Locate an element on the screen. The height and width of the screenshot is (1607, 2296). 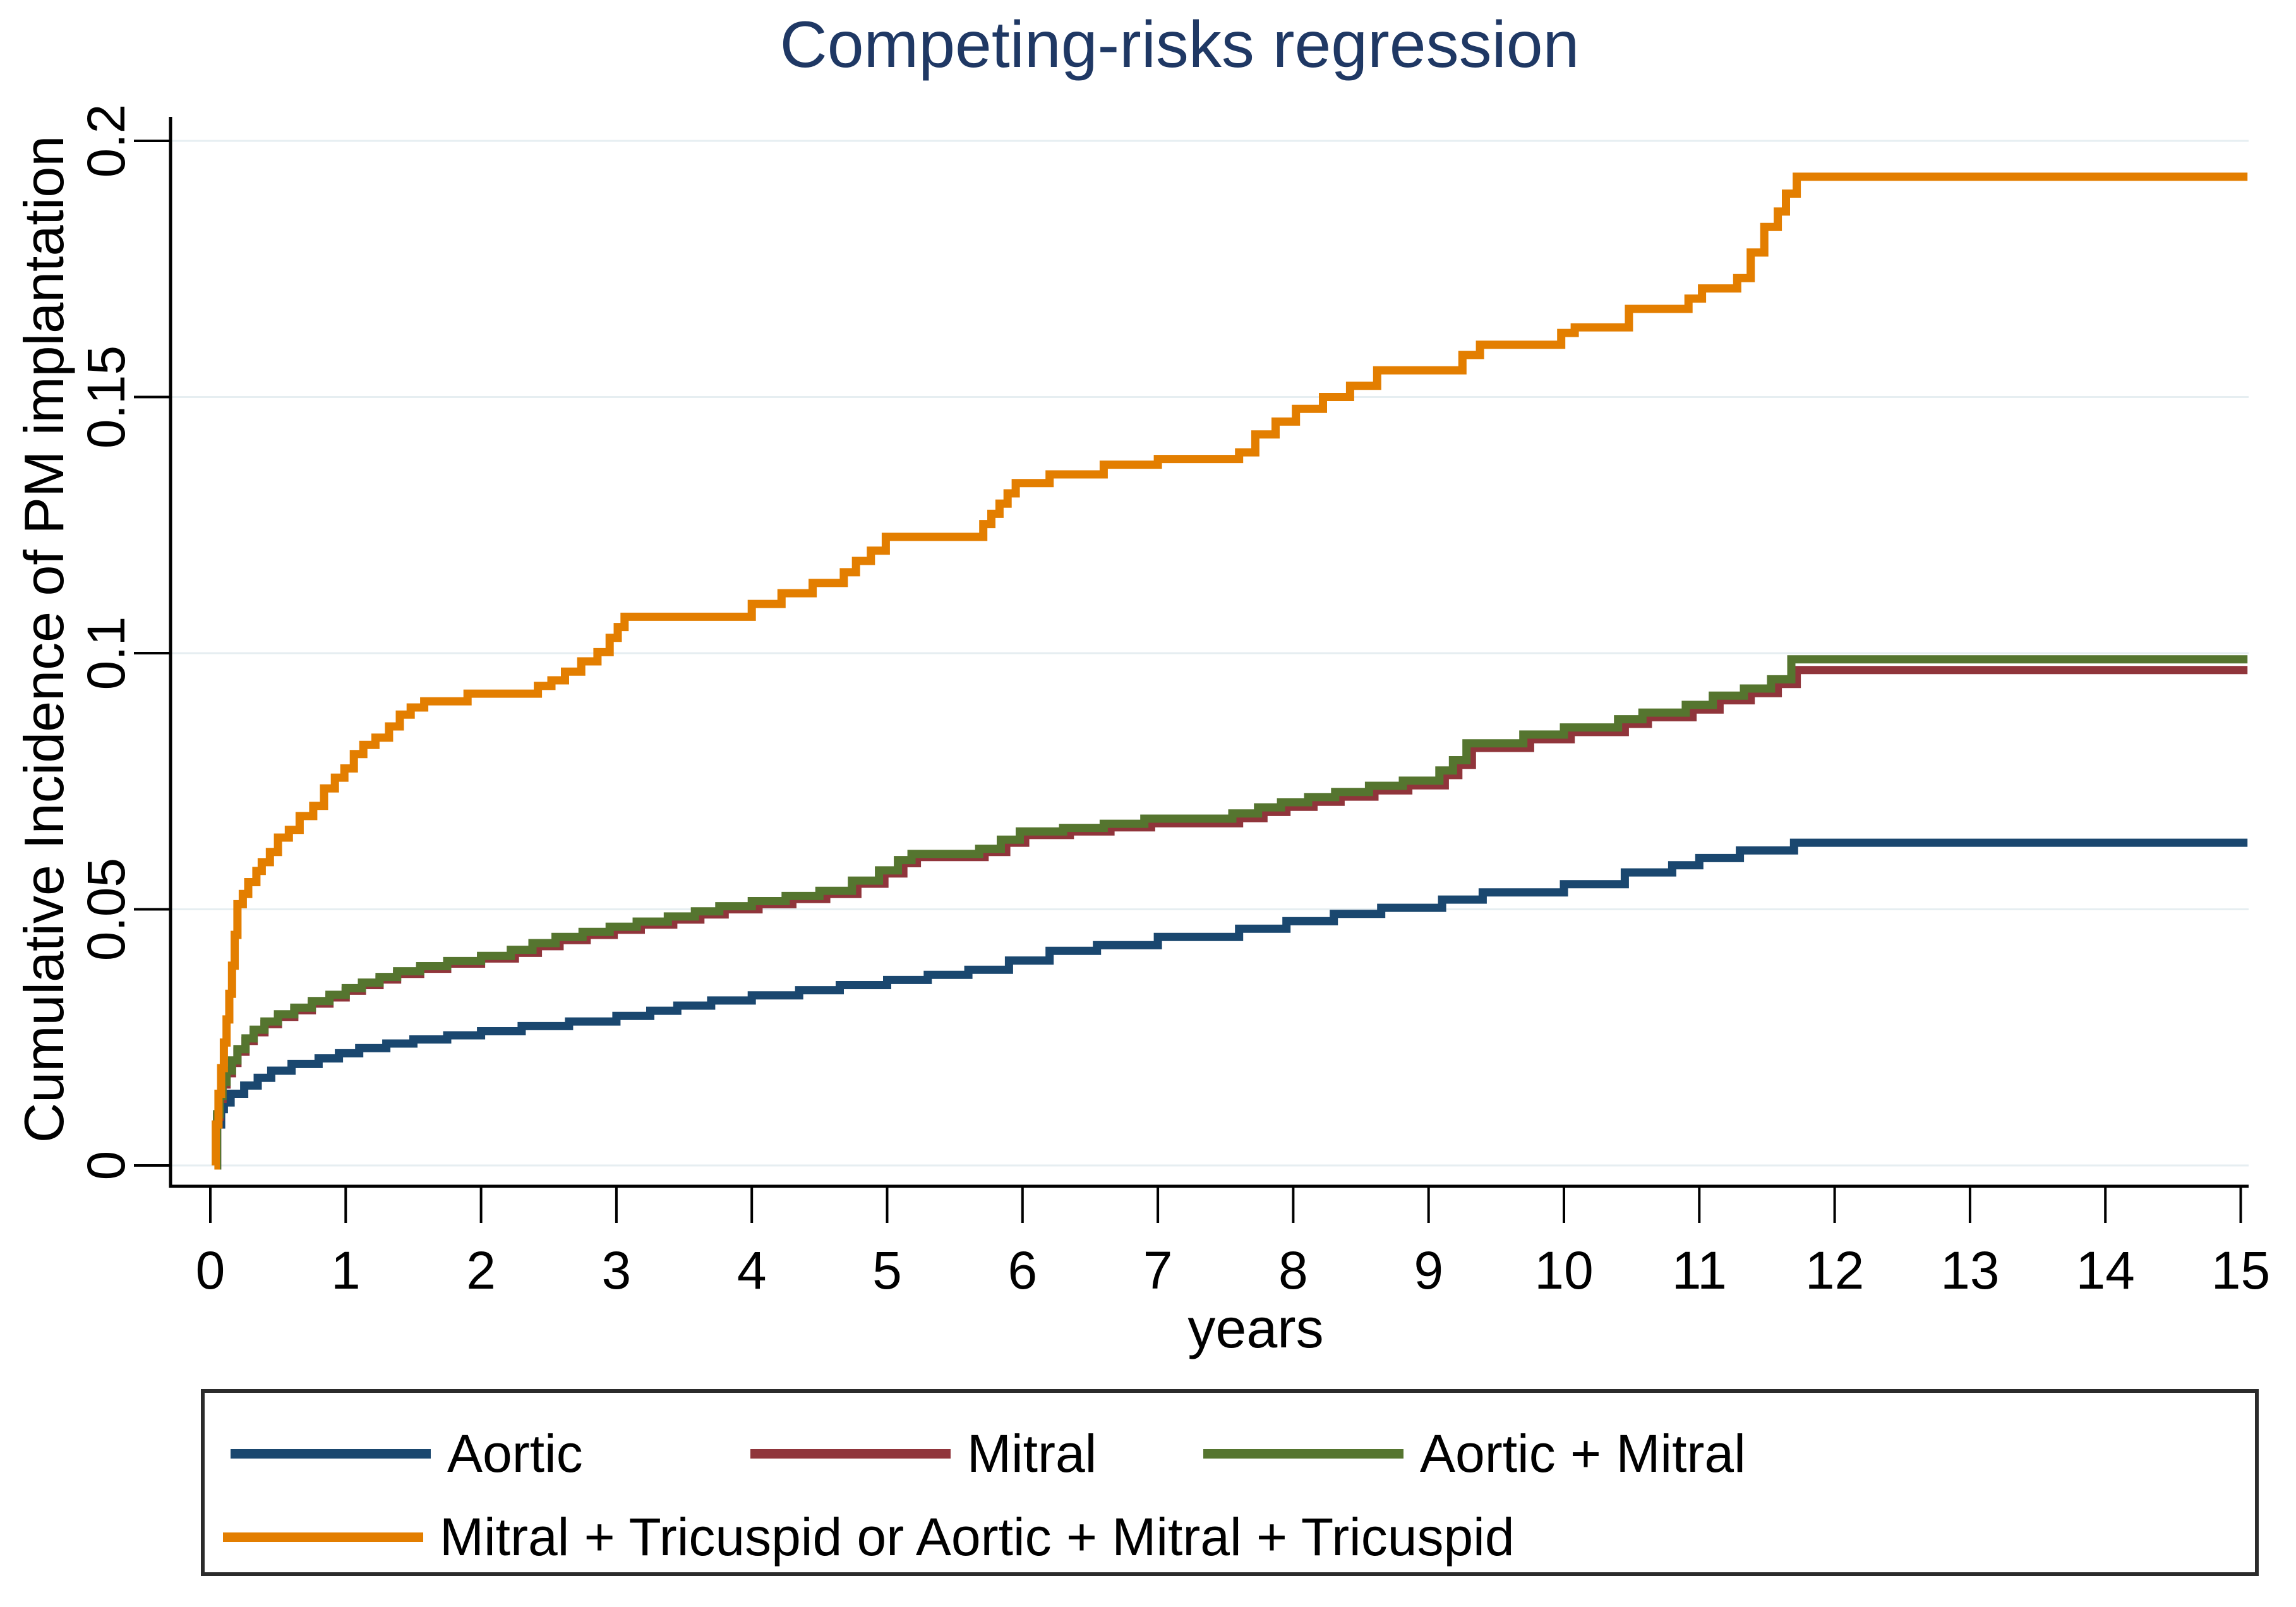
x-tick-label: 11 is located at coordinates (1699, 1270).